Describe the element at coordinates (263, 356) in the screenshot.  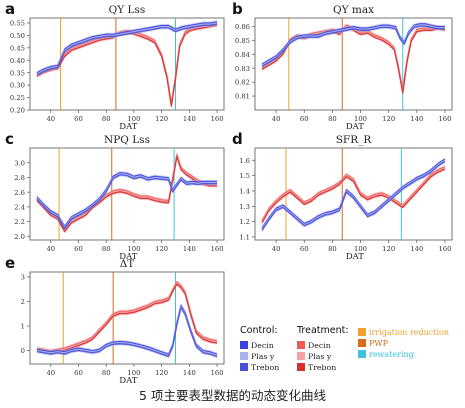
I see `legend-label-control: Plas y` at that location.